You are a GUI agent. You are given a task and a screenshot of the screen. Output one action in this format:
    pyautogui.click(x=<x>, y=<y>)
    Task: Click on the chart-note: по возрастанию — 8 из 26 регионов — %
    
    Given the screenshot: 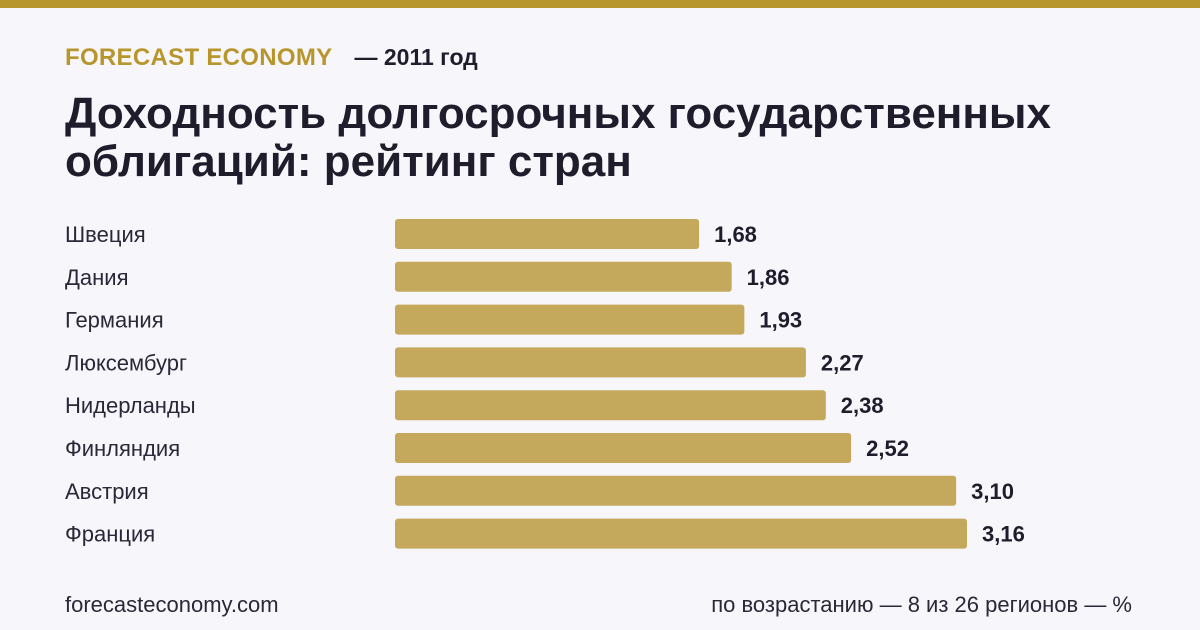 What is the action you would take?
    pyautogui.click(x=921, y=604)
    